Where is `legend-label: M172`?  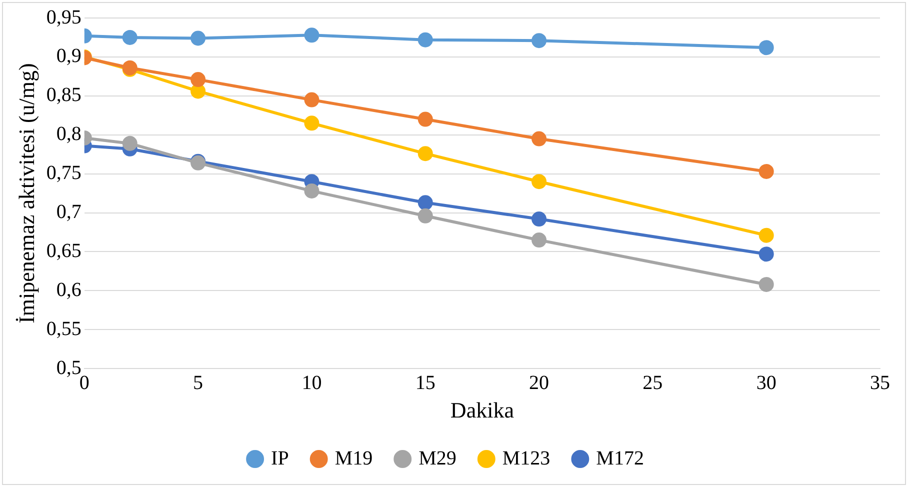 legend-label: M172 is located at coordinates (620, 458).